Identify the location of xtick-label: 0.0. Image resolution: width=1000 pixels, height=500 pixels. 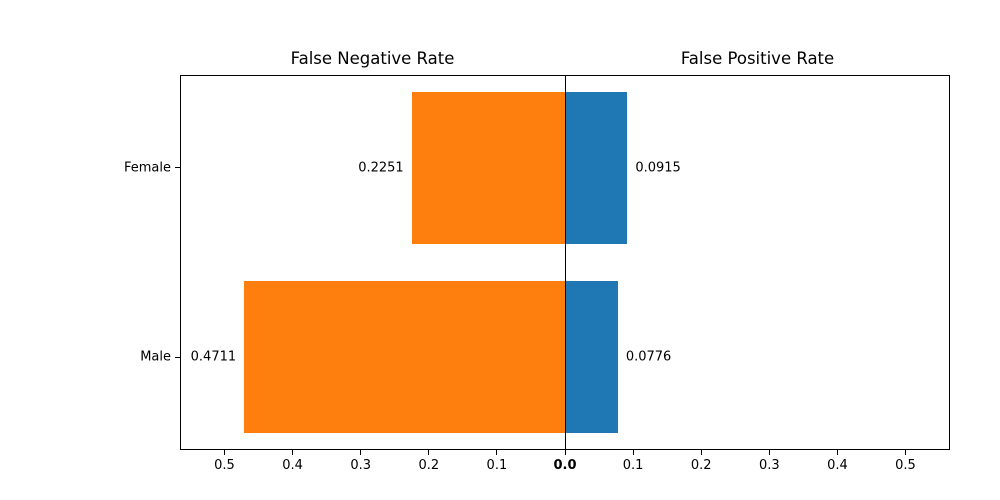
(565, 465).